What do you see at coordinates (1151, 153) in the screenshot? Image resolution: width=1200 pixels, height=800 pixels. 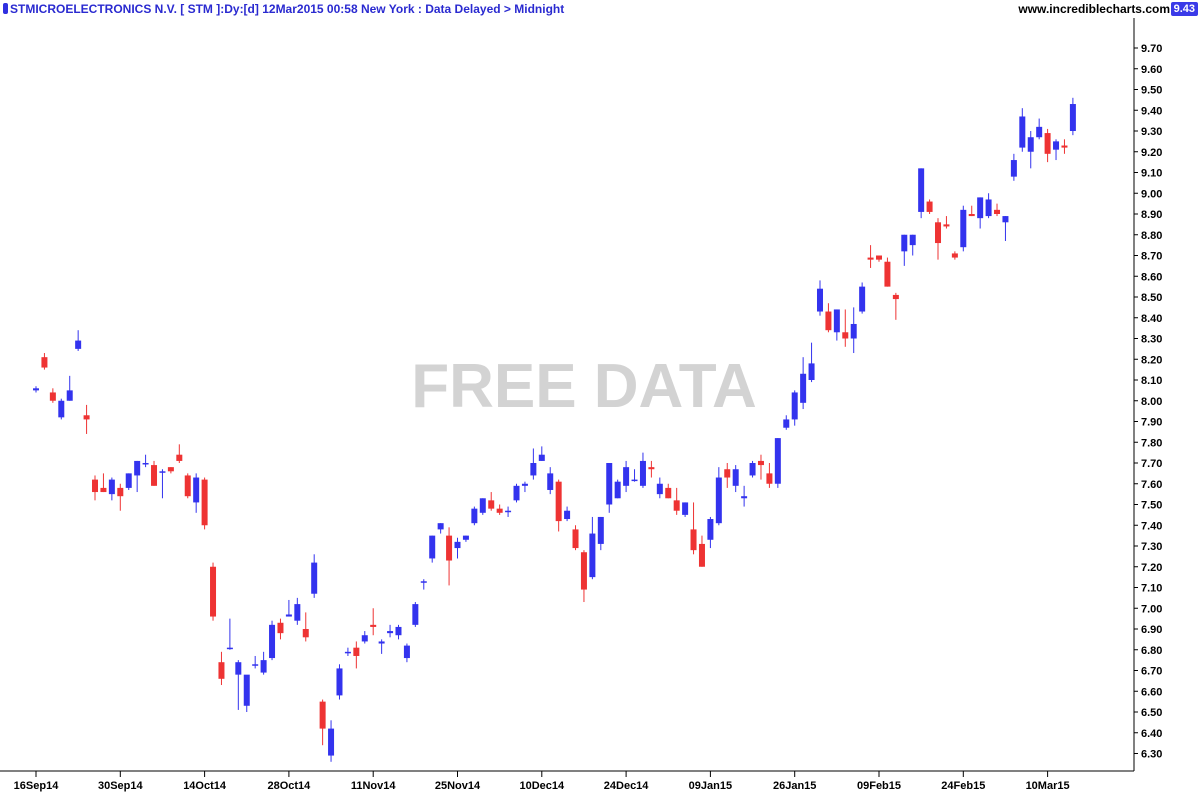 I see `y-tick-label: 9.20` at bounding box center [1151, 153].